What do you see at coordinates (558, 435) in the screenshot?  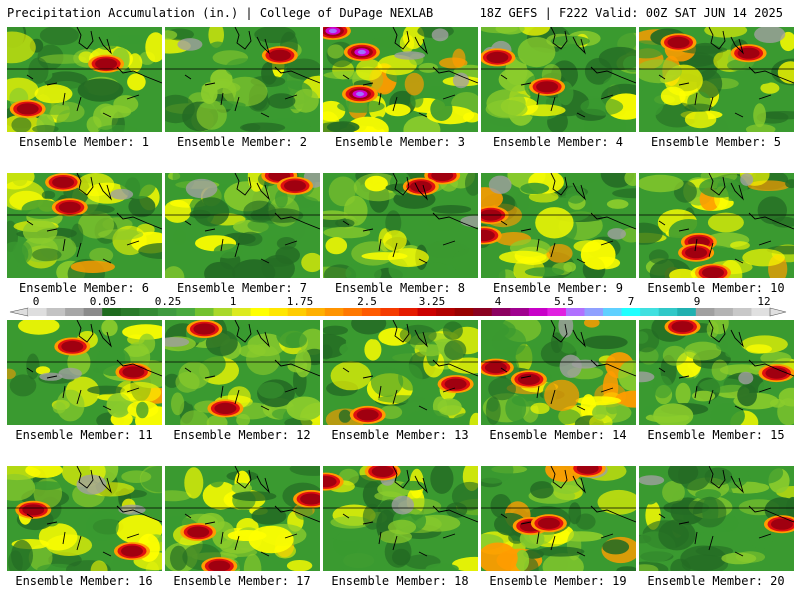 I see `ensemble-member-label: Ensemble Member: 14` at bounding box center [558, 435].